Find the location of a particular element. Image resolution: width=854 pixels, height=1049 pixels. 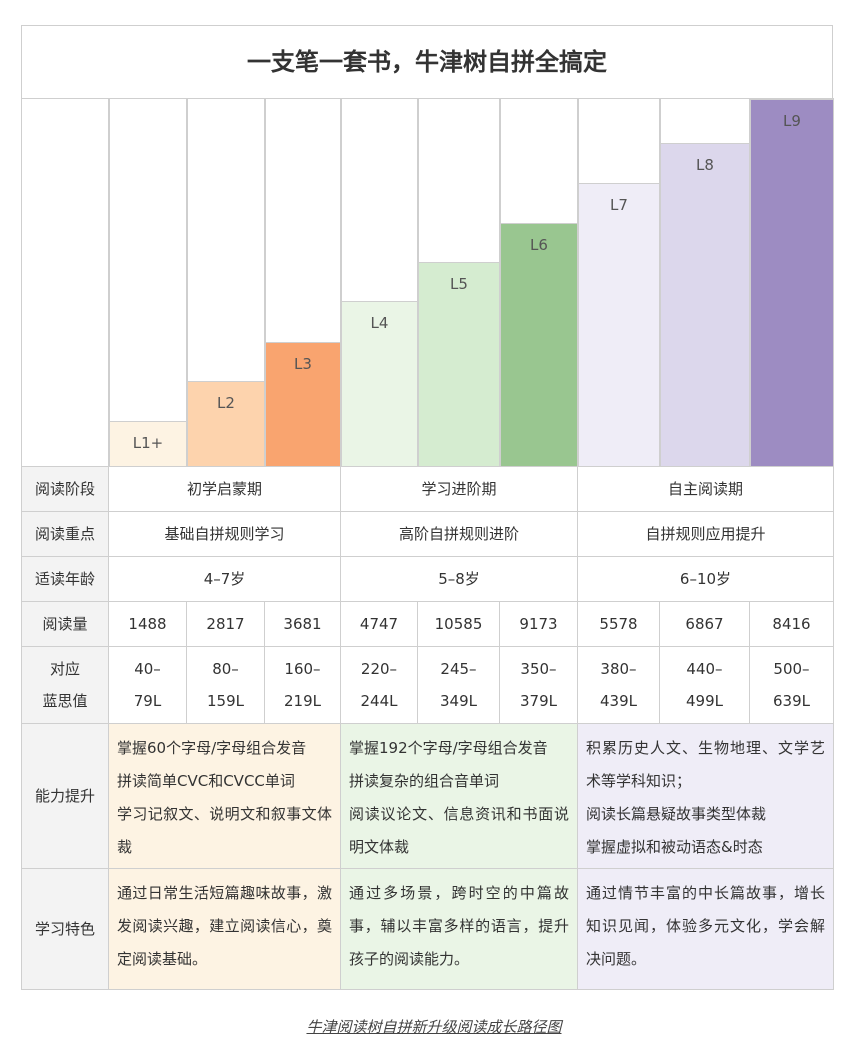

level-label: L9 is located at coordinates (792, 121).